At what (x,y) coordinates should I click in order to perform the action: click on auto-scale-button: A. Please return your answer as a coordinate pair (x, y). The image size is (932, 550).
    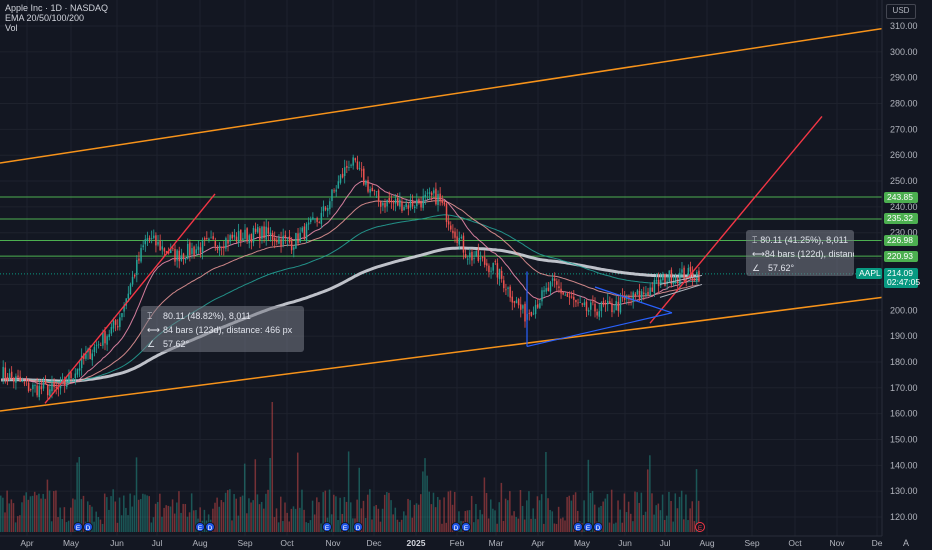
    Looking at the image, I should click on (906, 543).